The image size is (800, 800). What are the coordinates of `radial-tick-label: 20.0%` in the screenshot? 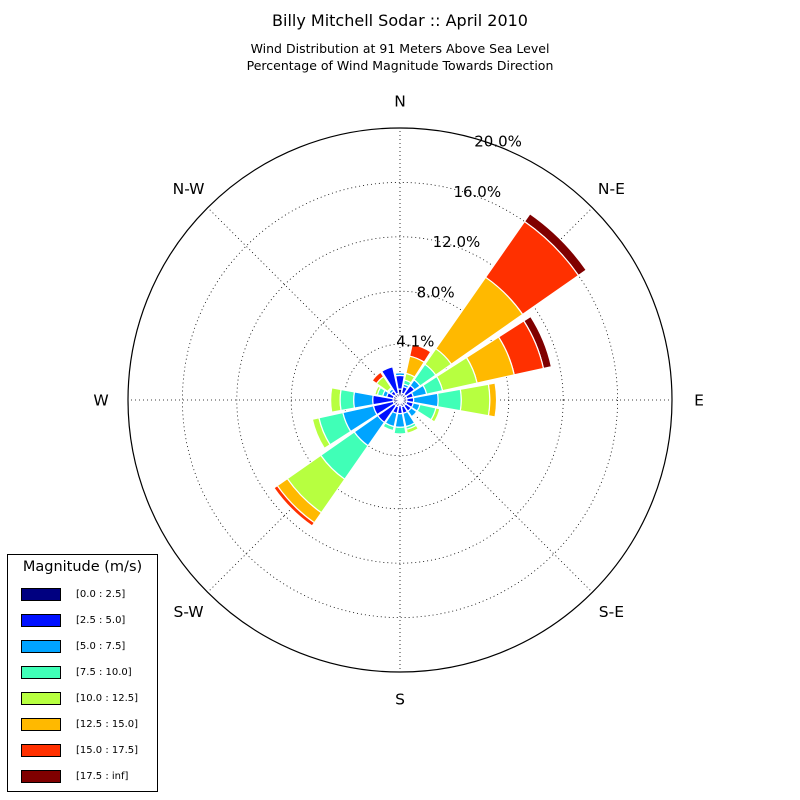 It's located at (498, 142).